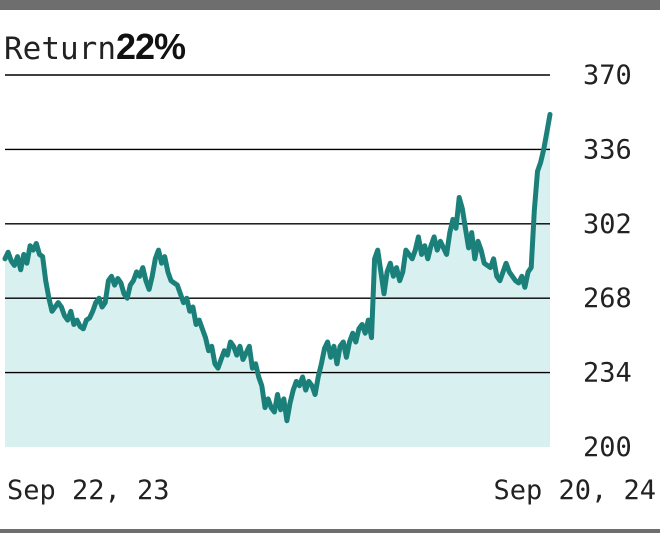 The width and height of the screenshot is (660, 533). What do you see at coordinates (607, 447) in the screenshot?
I see `y-tick-label-200: 200` at bounding box center [607, 447].